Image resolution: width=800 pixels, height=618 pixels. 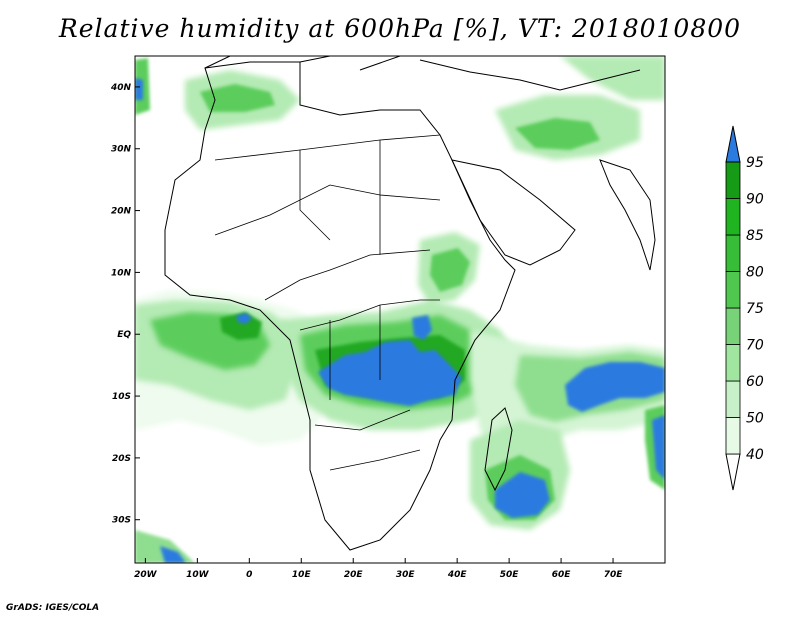 What do you see at coordinates (733, 472) in the screenshot?
I see `colorbar-min-arrow` at bounding box center [733, 472].